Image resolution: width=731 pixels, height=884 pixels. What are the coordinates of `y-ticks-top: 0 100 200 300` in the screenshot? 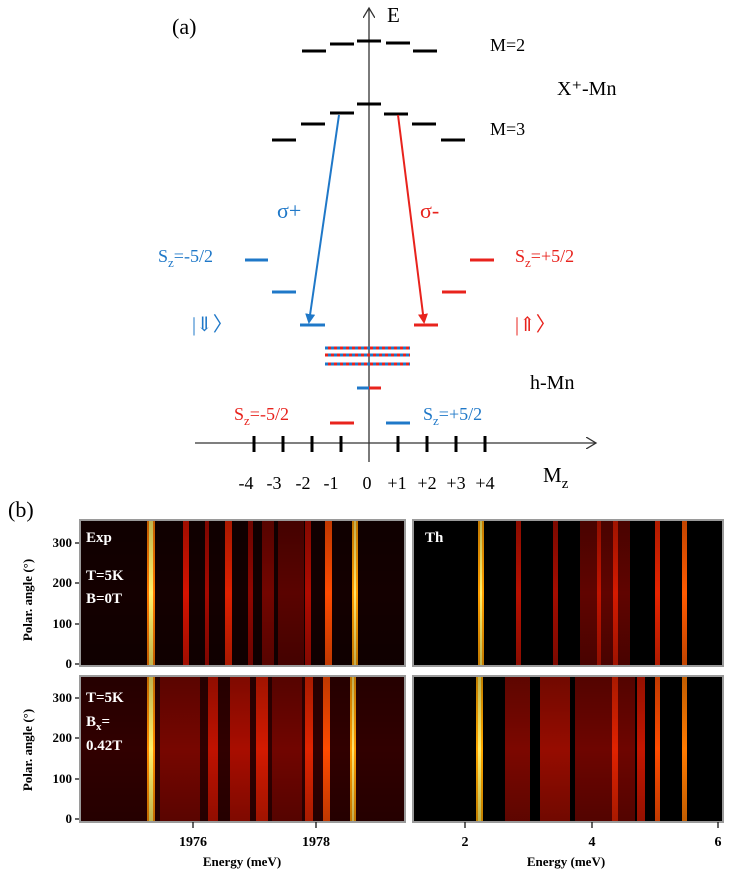 It's located at (63, 603).